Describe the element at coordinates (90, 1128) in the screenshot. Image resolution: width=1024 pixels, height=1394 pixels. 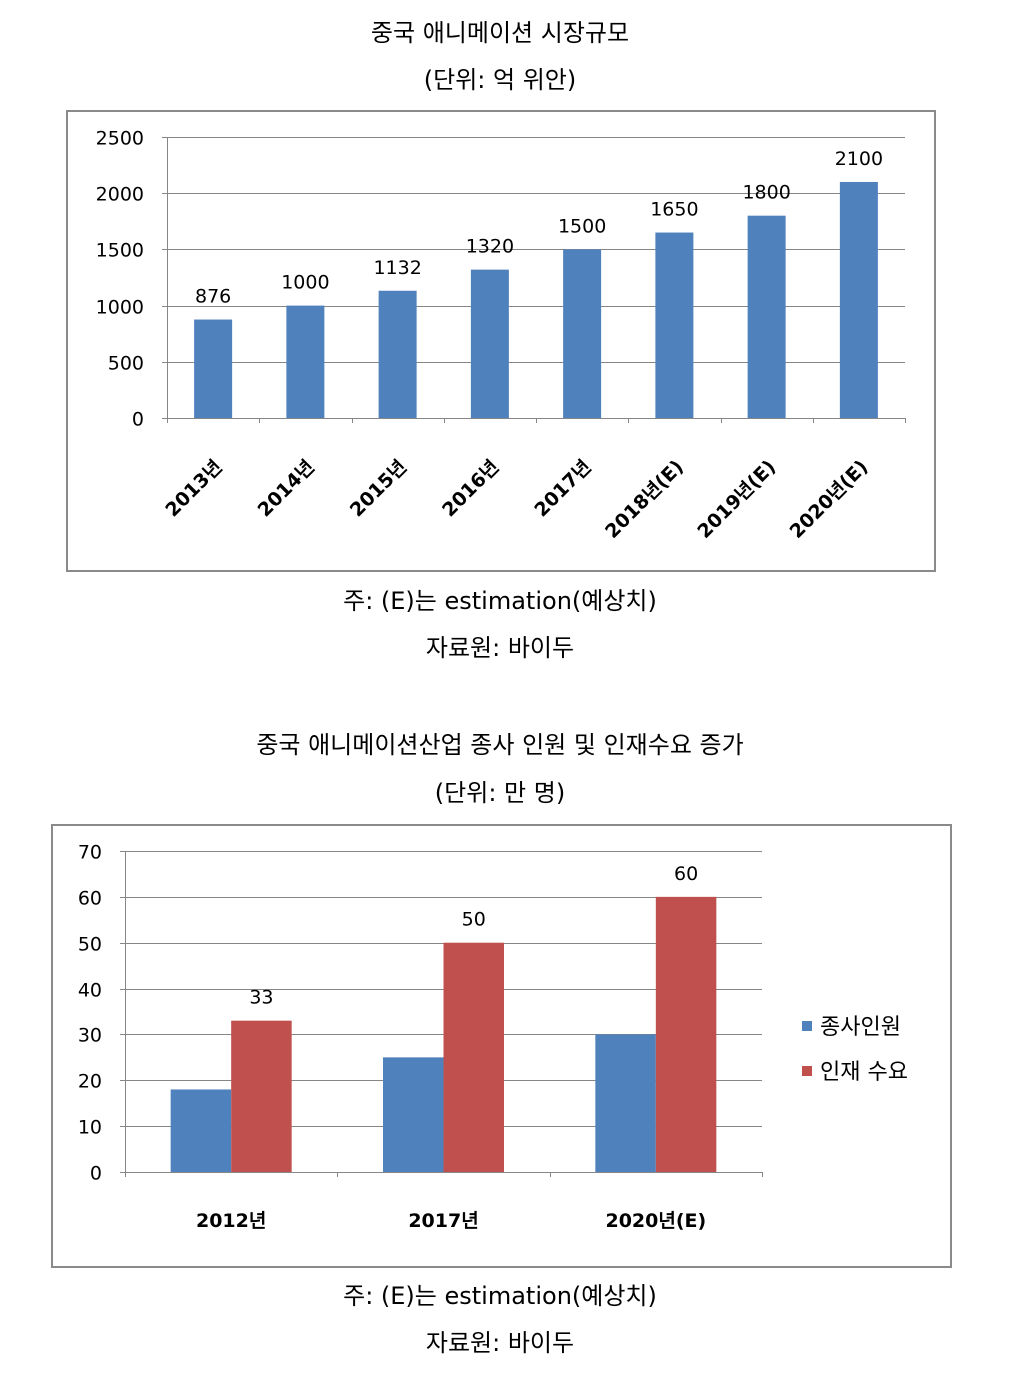
I see `y-tick-label: 10` at that location.